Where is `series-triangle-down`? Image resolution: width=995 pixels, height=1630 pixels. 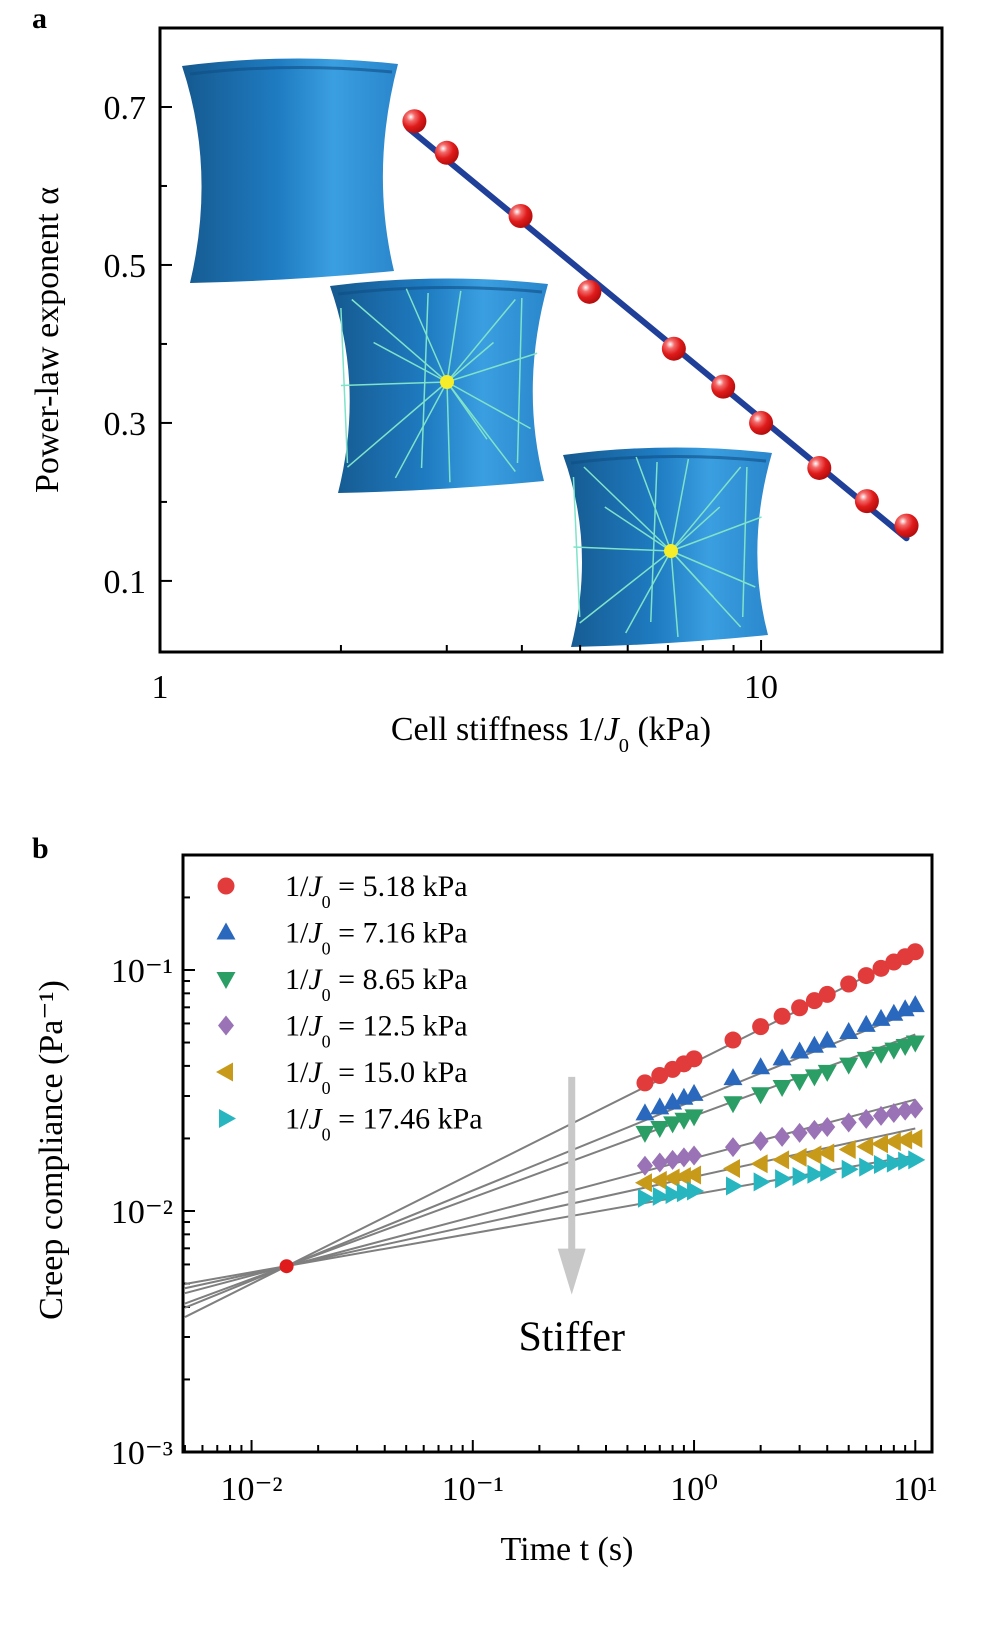 series-triangle-down is located at coordinates (780, 1089).